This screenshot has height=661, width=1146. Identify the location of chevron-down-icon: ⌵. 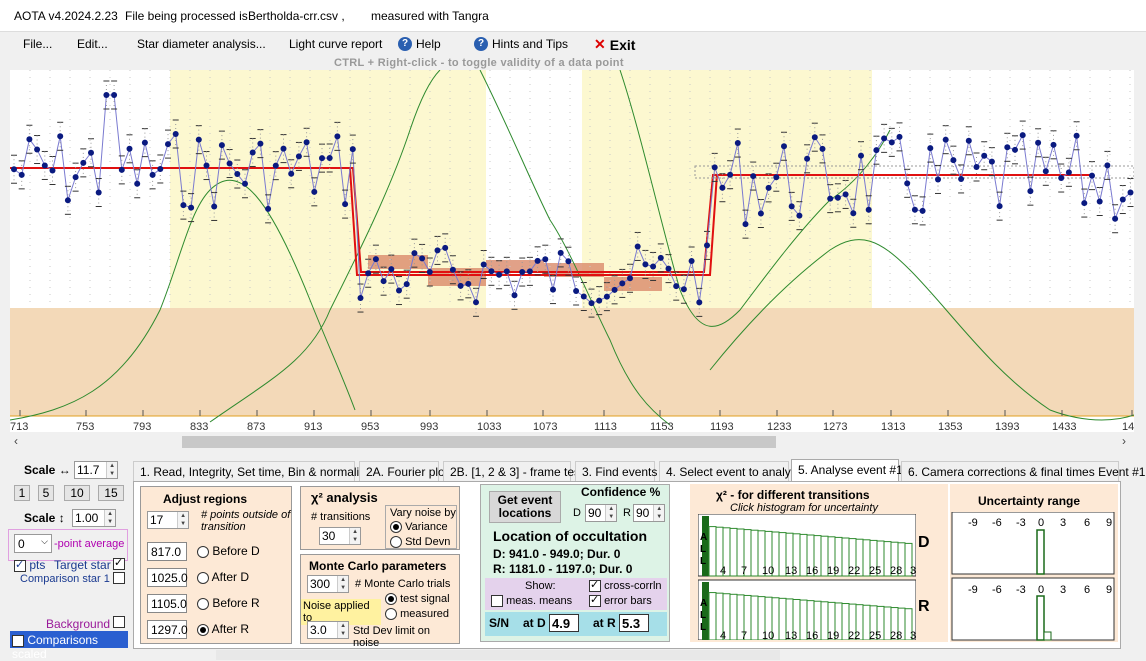
(44, 541).